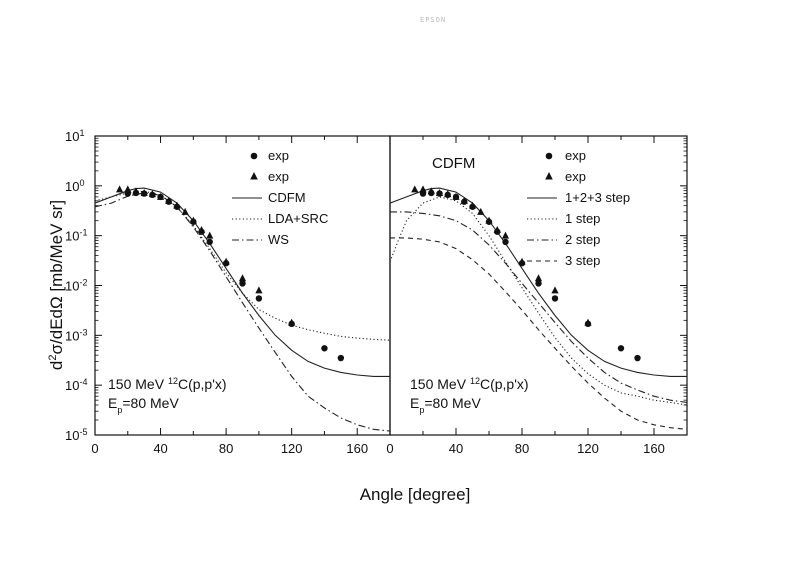  I want to click on right-ann-l1-pre: 150 MeV, so click(440, 384).